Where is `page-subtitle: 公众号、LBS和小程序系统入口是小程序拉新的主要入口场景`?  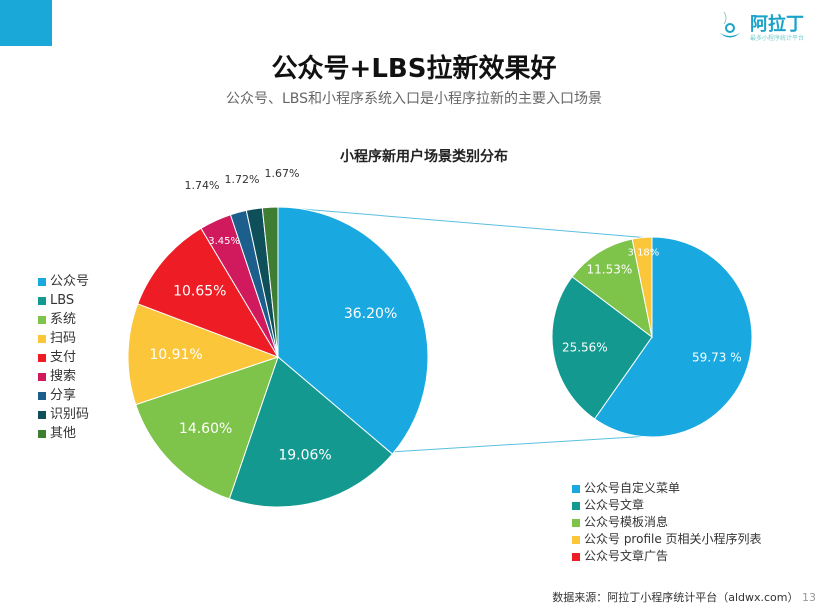
page-subtitle: 公众号、LBS和小程序系统入口是小程序拉新的主要入口场景 is located at coordinates (414, 99).